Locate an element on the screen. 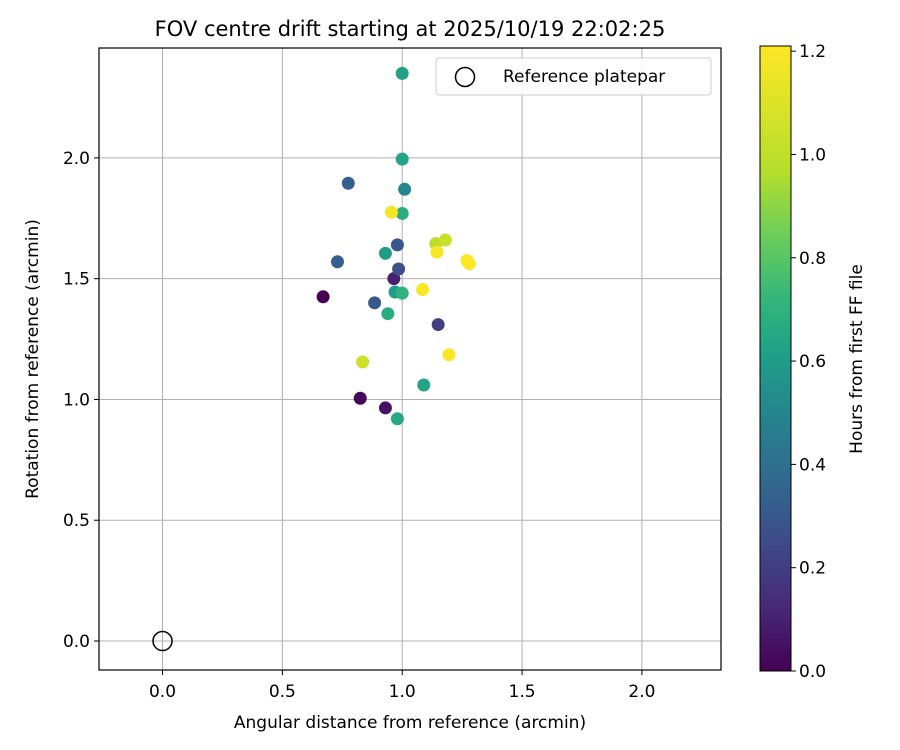 The width and height of the screenshot is (900, 750). x-axis-ticks: 0.0 0.5 1.0 1.5 2.0 is located at coordinates (402, 686).